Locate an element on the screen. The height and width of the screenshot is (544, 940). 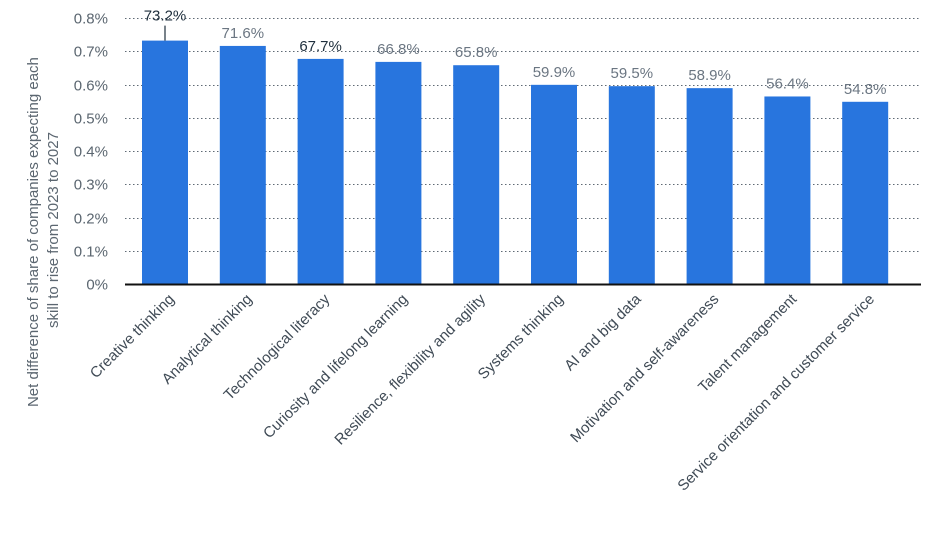
data-label: 71.6% is located at coordinates (243, 33).